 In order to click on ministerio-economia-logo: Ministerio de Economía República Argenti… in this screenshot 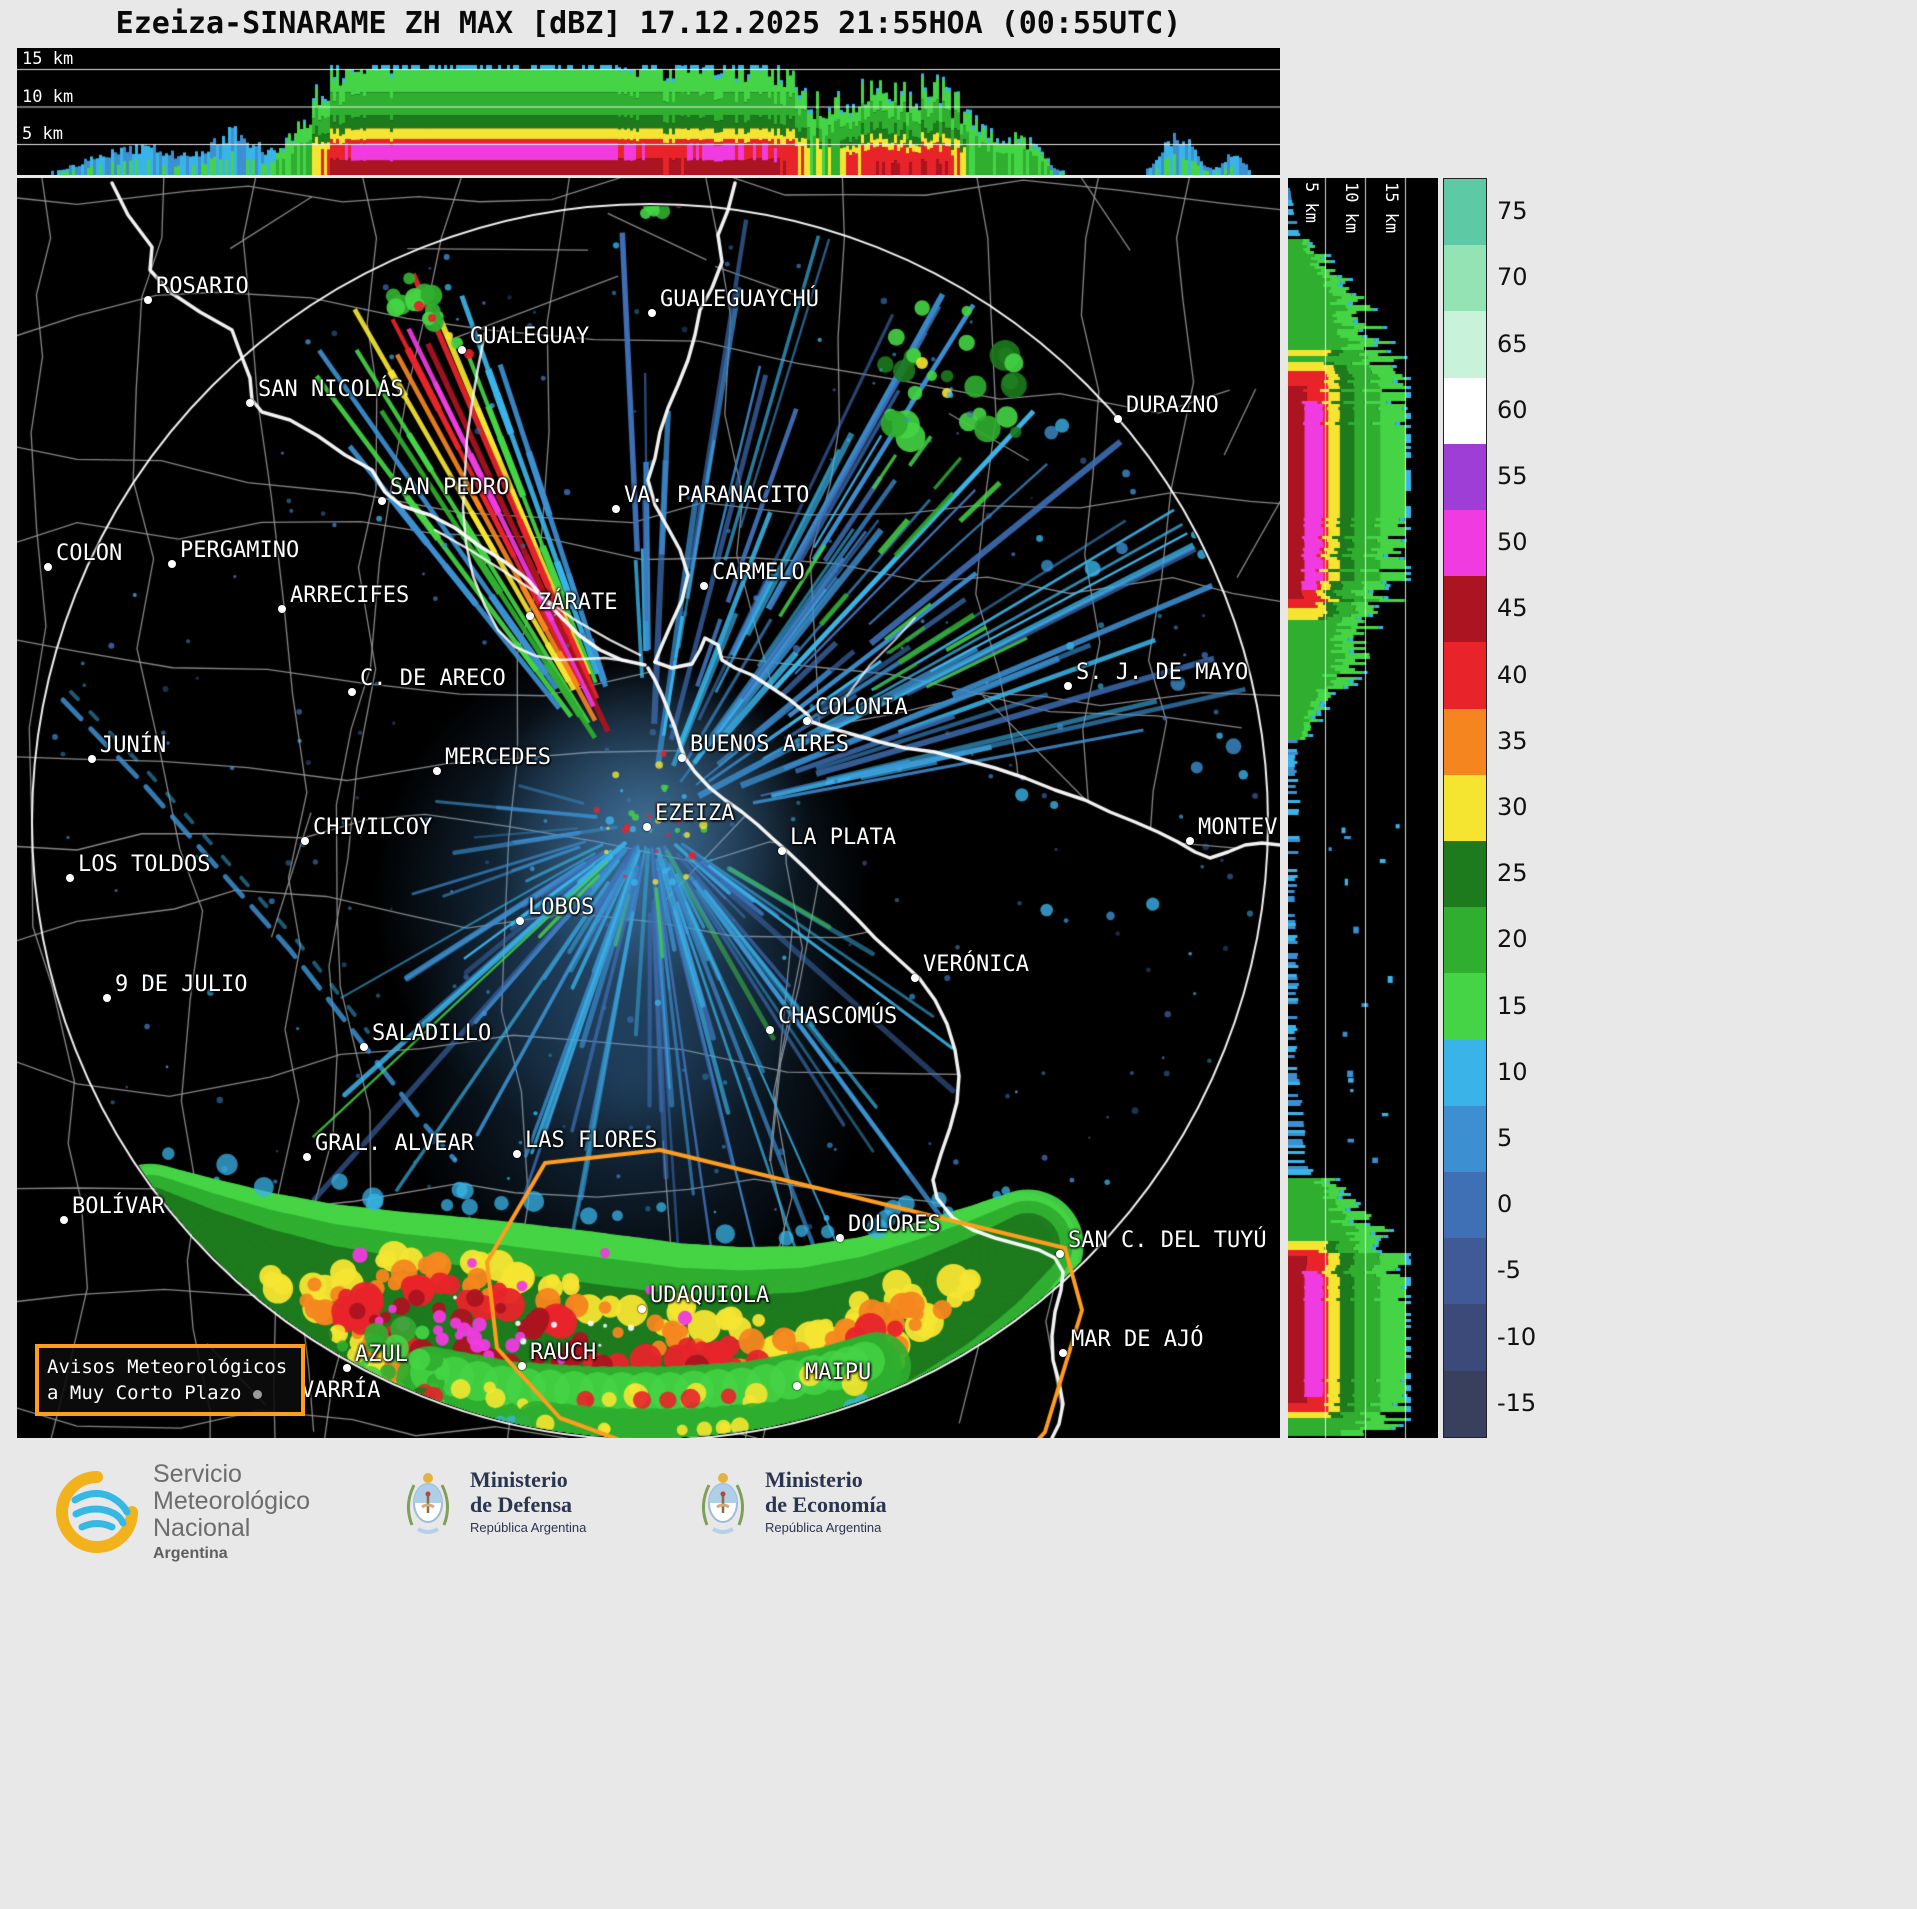, I will do `click(791, 1501)`.